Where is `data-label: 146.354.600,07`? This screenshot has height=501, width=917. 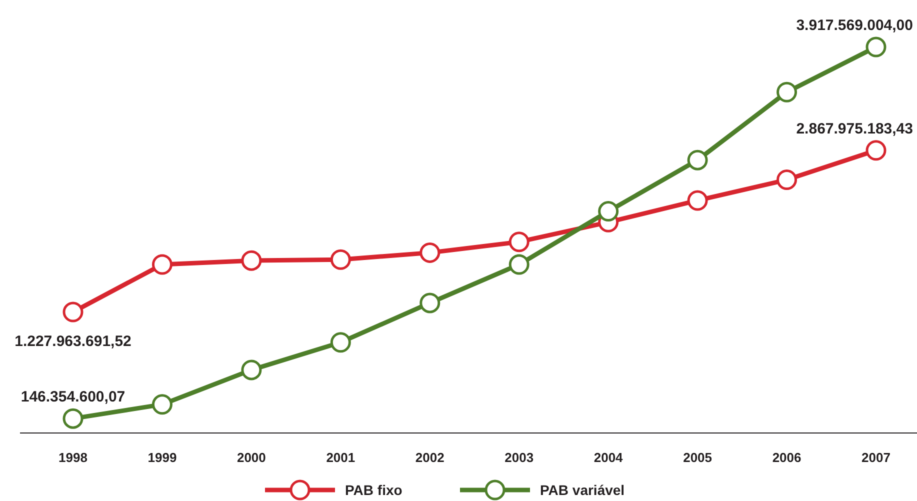
data-label: 146.354.600,07 is located at coordinates (73, 397).